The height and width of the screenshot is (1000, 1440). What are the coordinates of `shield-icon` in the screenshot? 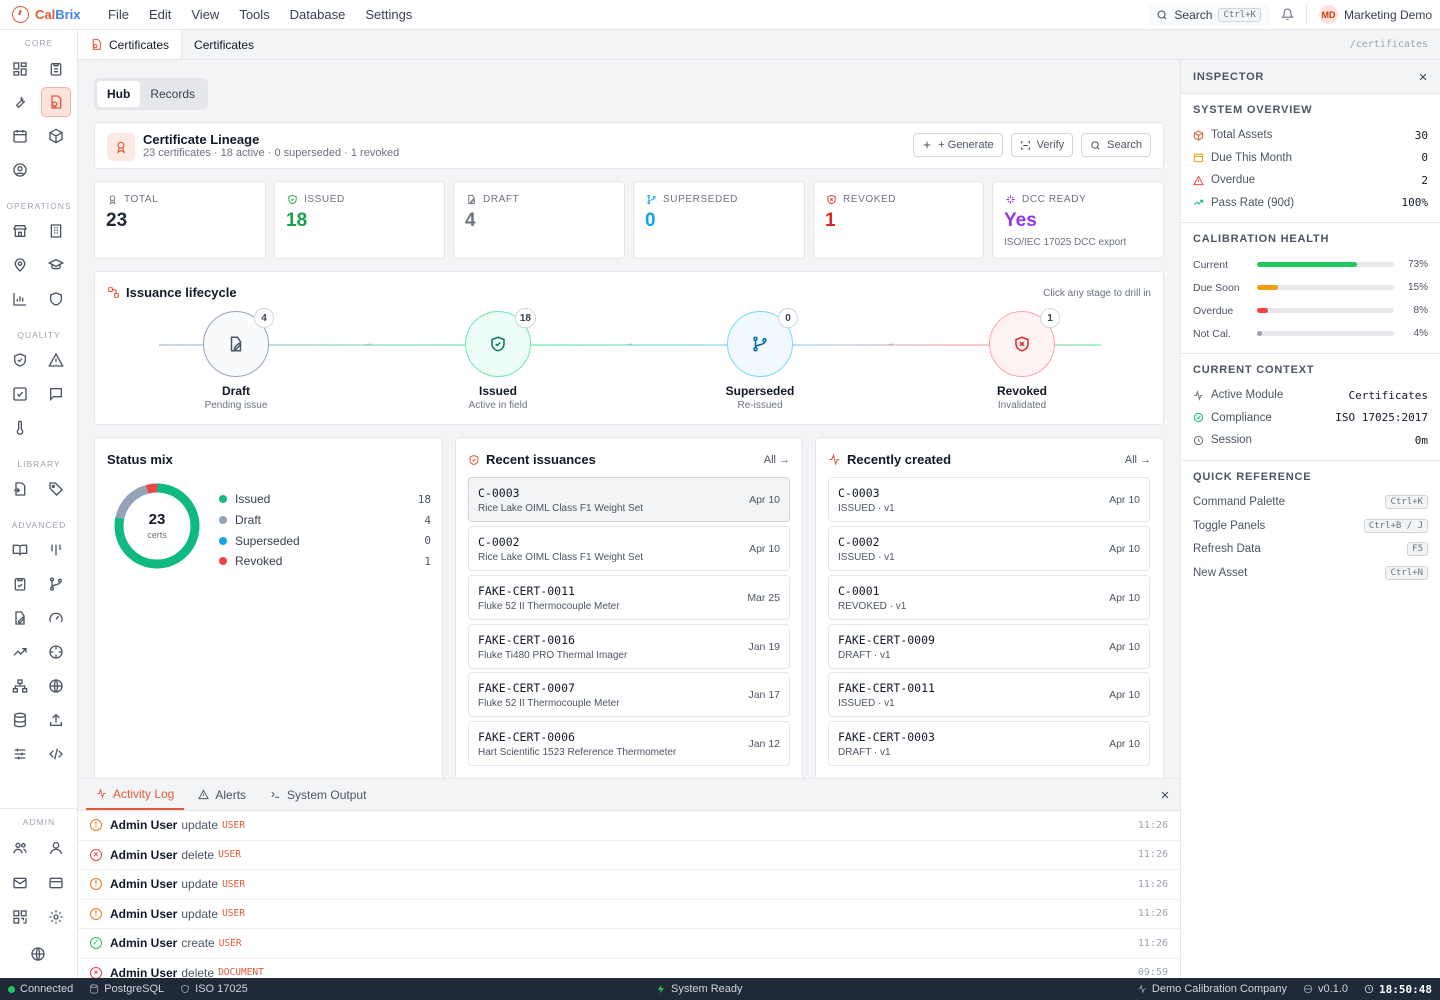 It's located at (56, 299).